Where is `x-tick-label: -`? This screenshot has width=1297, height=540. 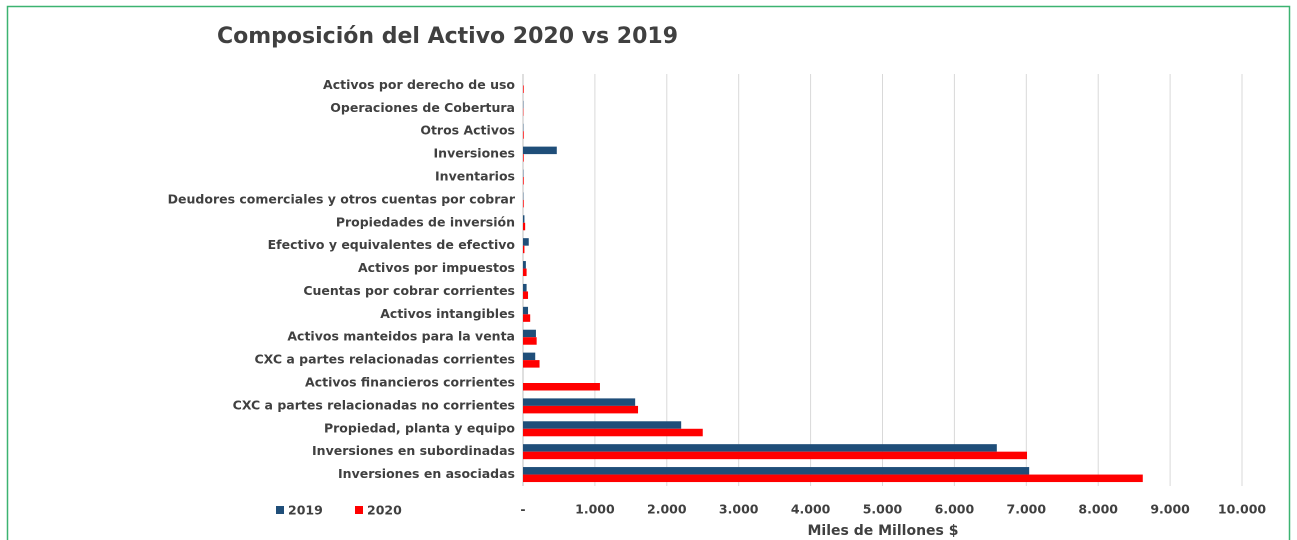 x-tick-label: - is located at coordinates (522, 509).